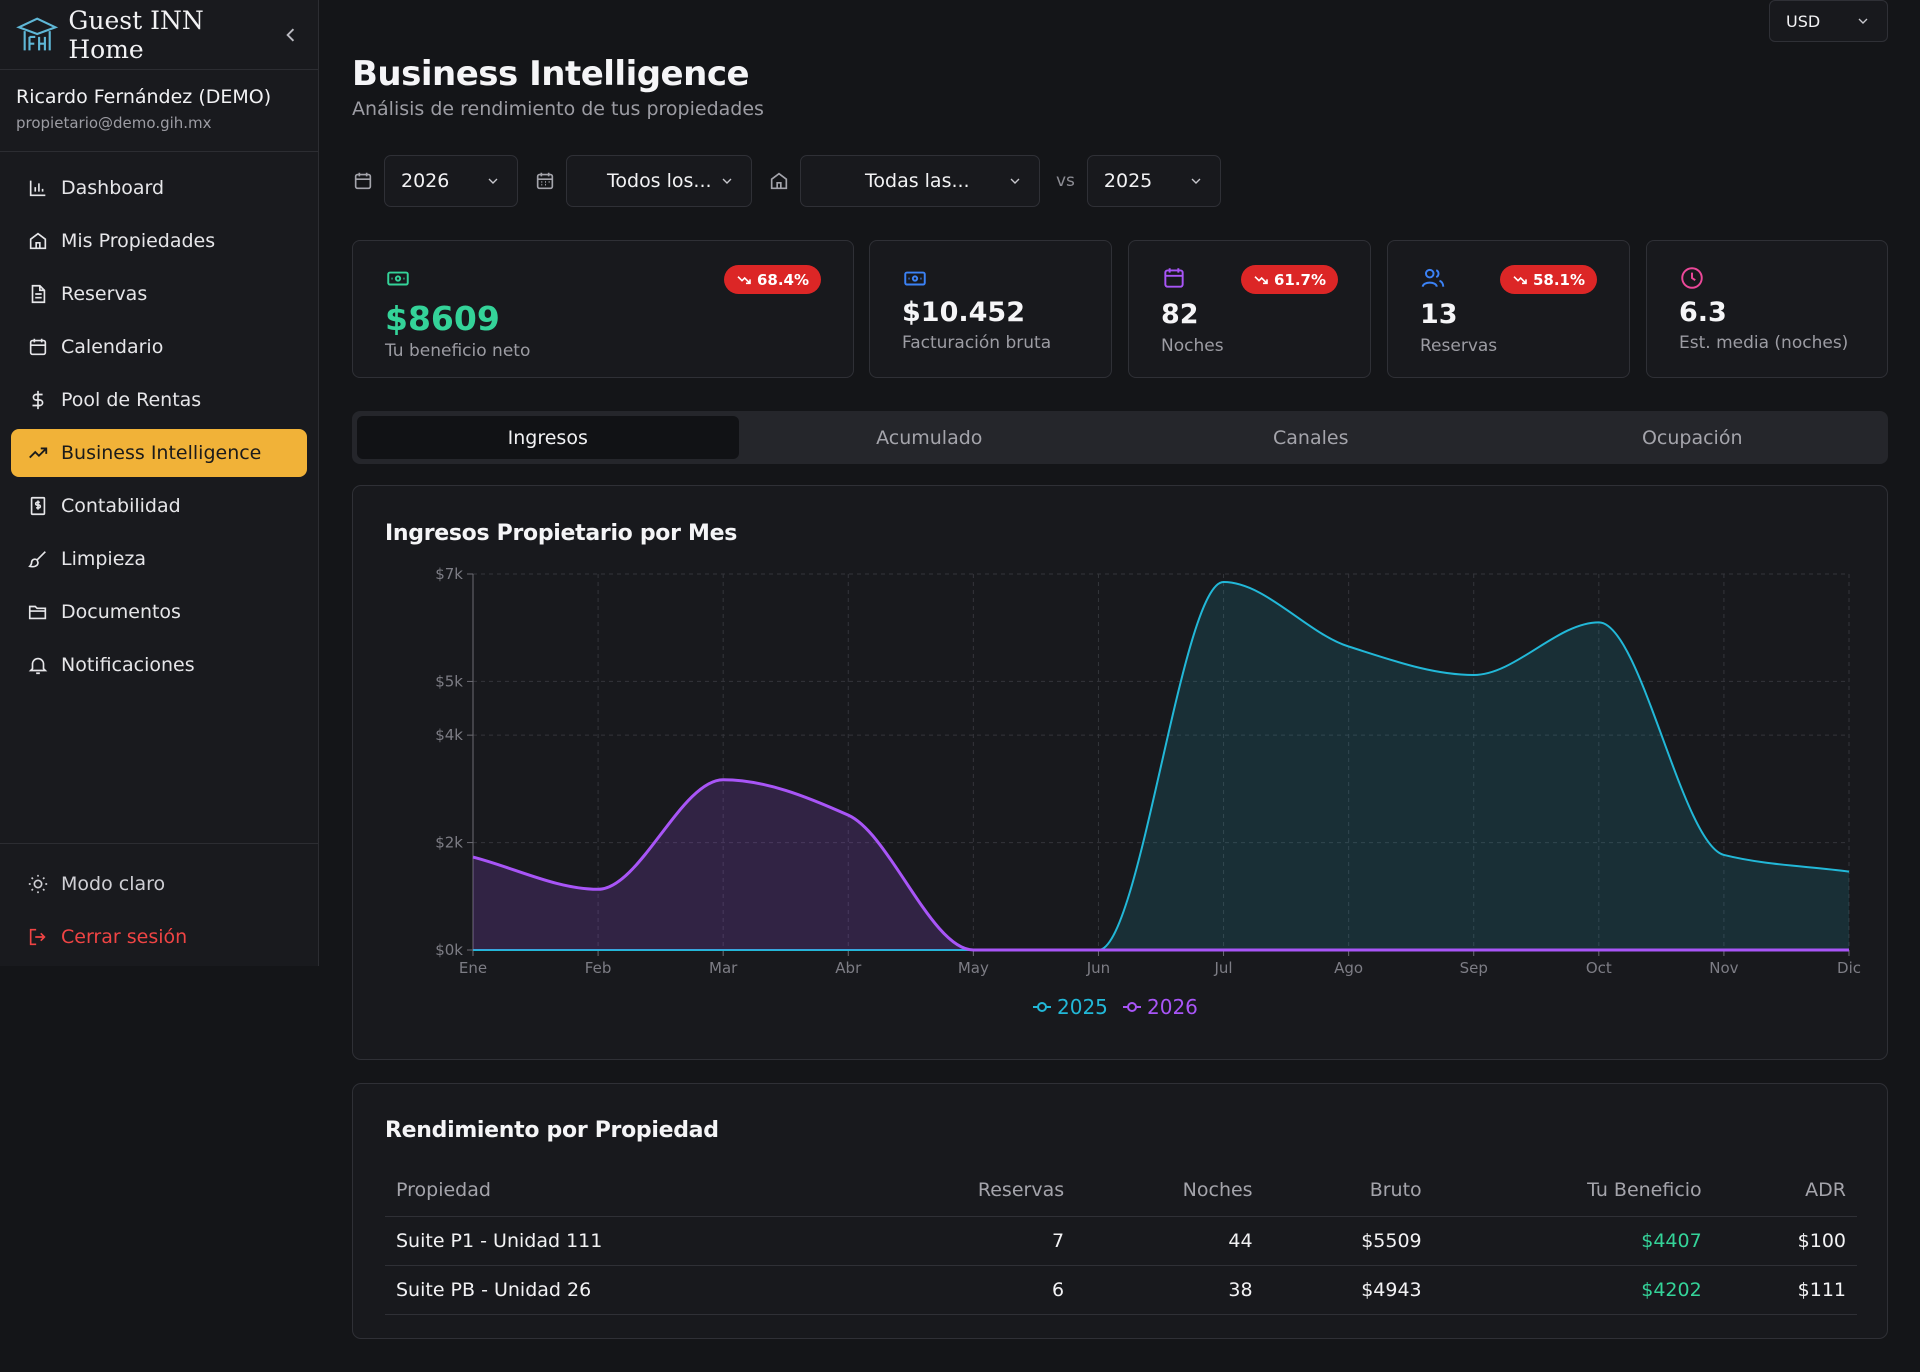 The width and height of the screenshot is (1920, 1372). I want to click on cell-gross: $5509, so click(1348, 1241).